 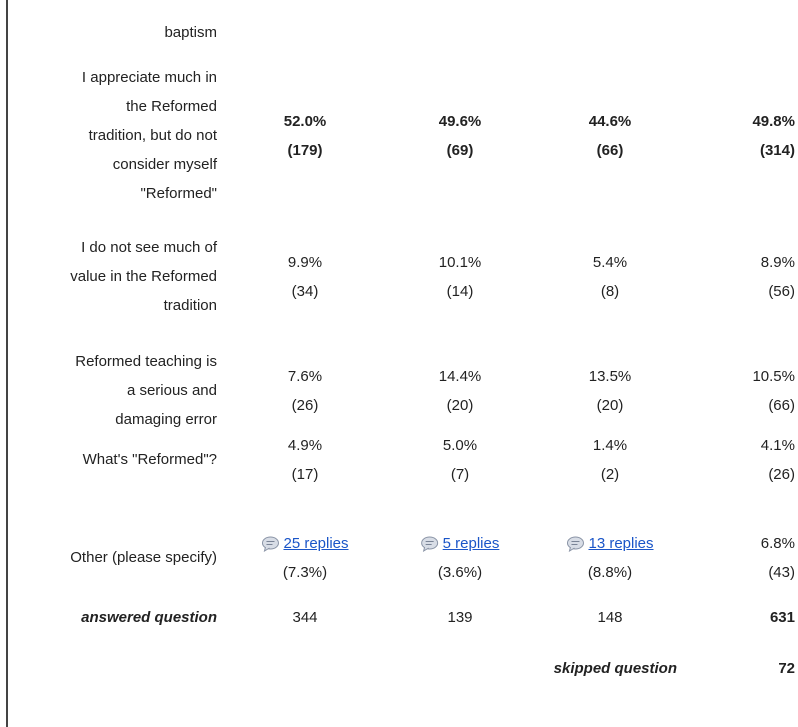 What do you see at coordinates (610, 262) in the screenshot?
I see `cell-percent: 5.4%` at bounding box center [610, 262].